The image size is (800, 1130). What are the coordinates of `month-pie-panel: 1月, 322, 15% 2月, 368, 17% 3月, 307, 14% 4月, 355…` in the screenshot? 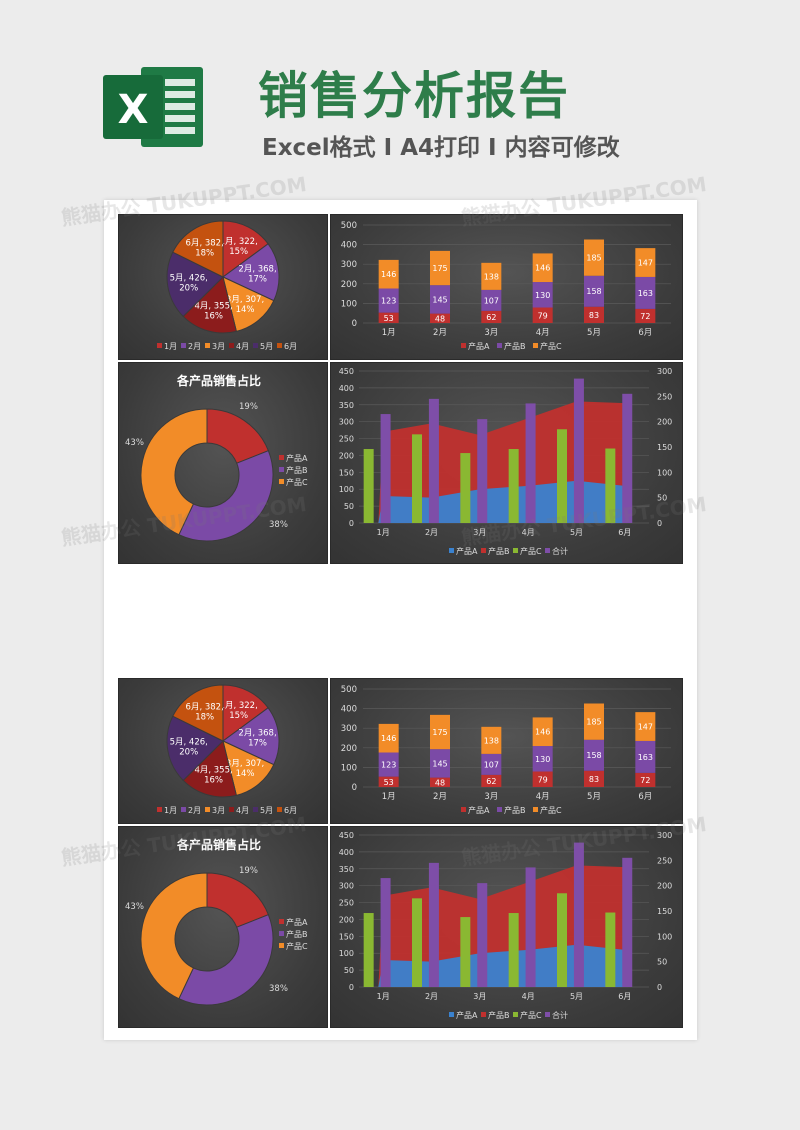 It's located at (223, 287).